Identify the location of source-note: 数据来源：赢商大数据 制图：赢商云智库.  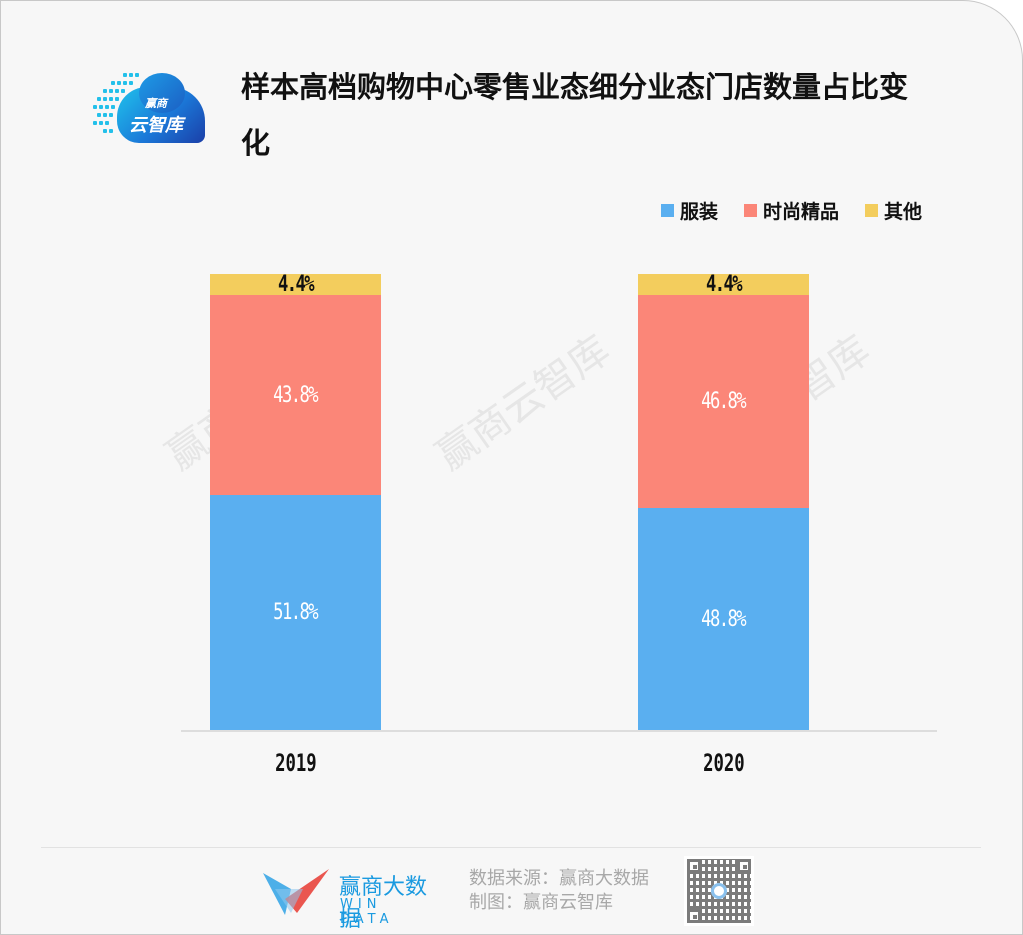
(559, 891).